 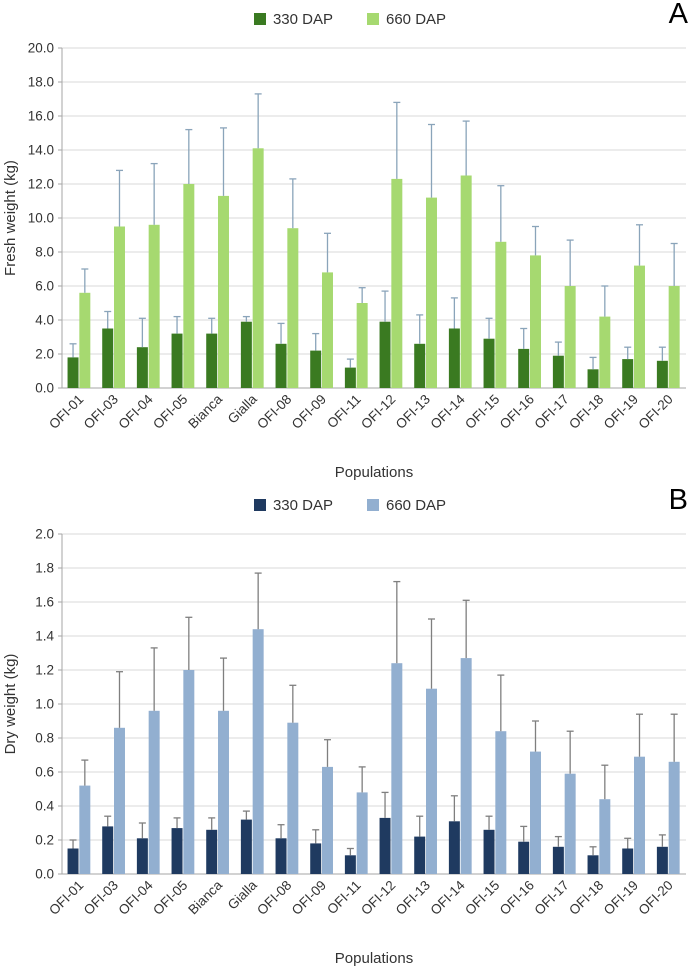 What do you see at coordinates (678, 15) in the screenshot?
I see `panel-label-a: A` at bounding box center [678, 15].